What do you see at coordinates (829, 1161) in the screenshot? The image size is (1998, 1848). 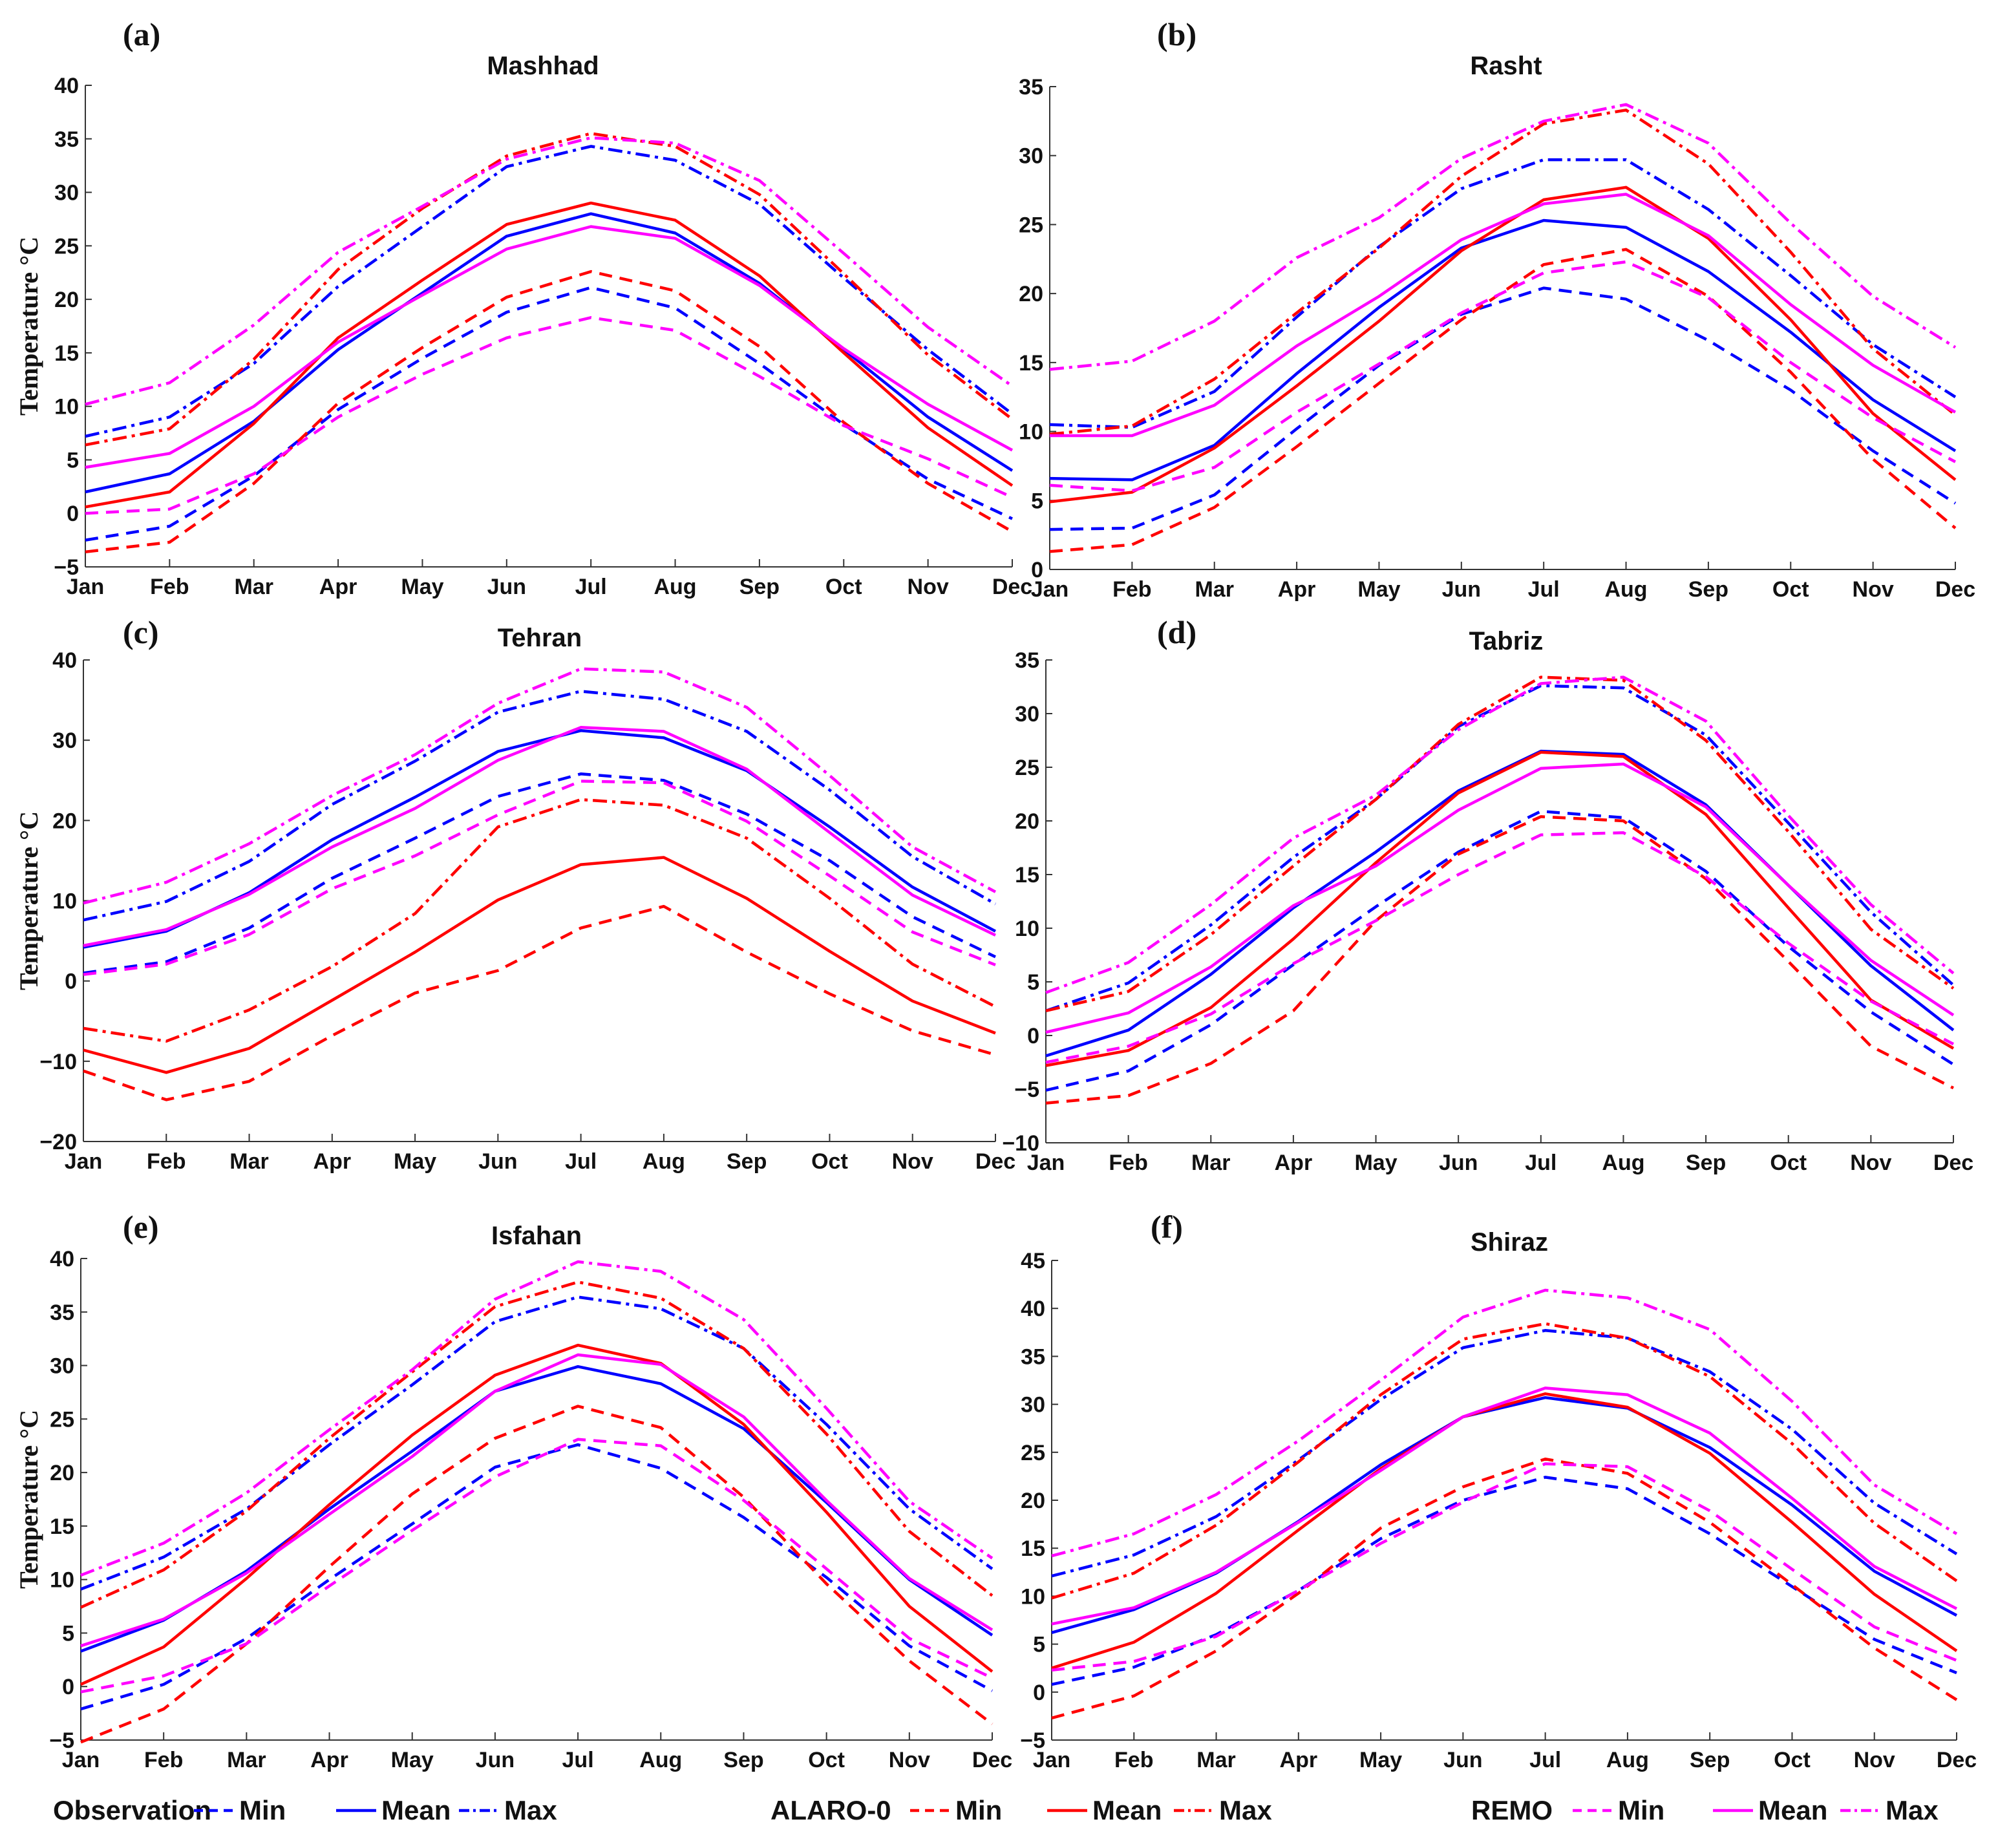 I see `x-tick-label: Oct` at bounding box center [829, 1161].